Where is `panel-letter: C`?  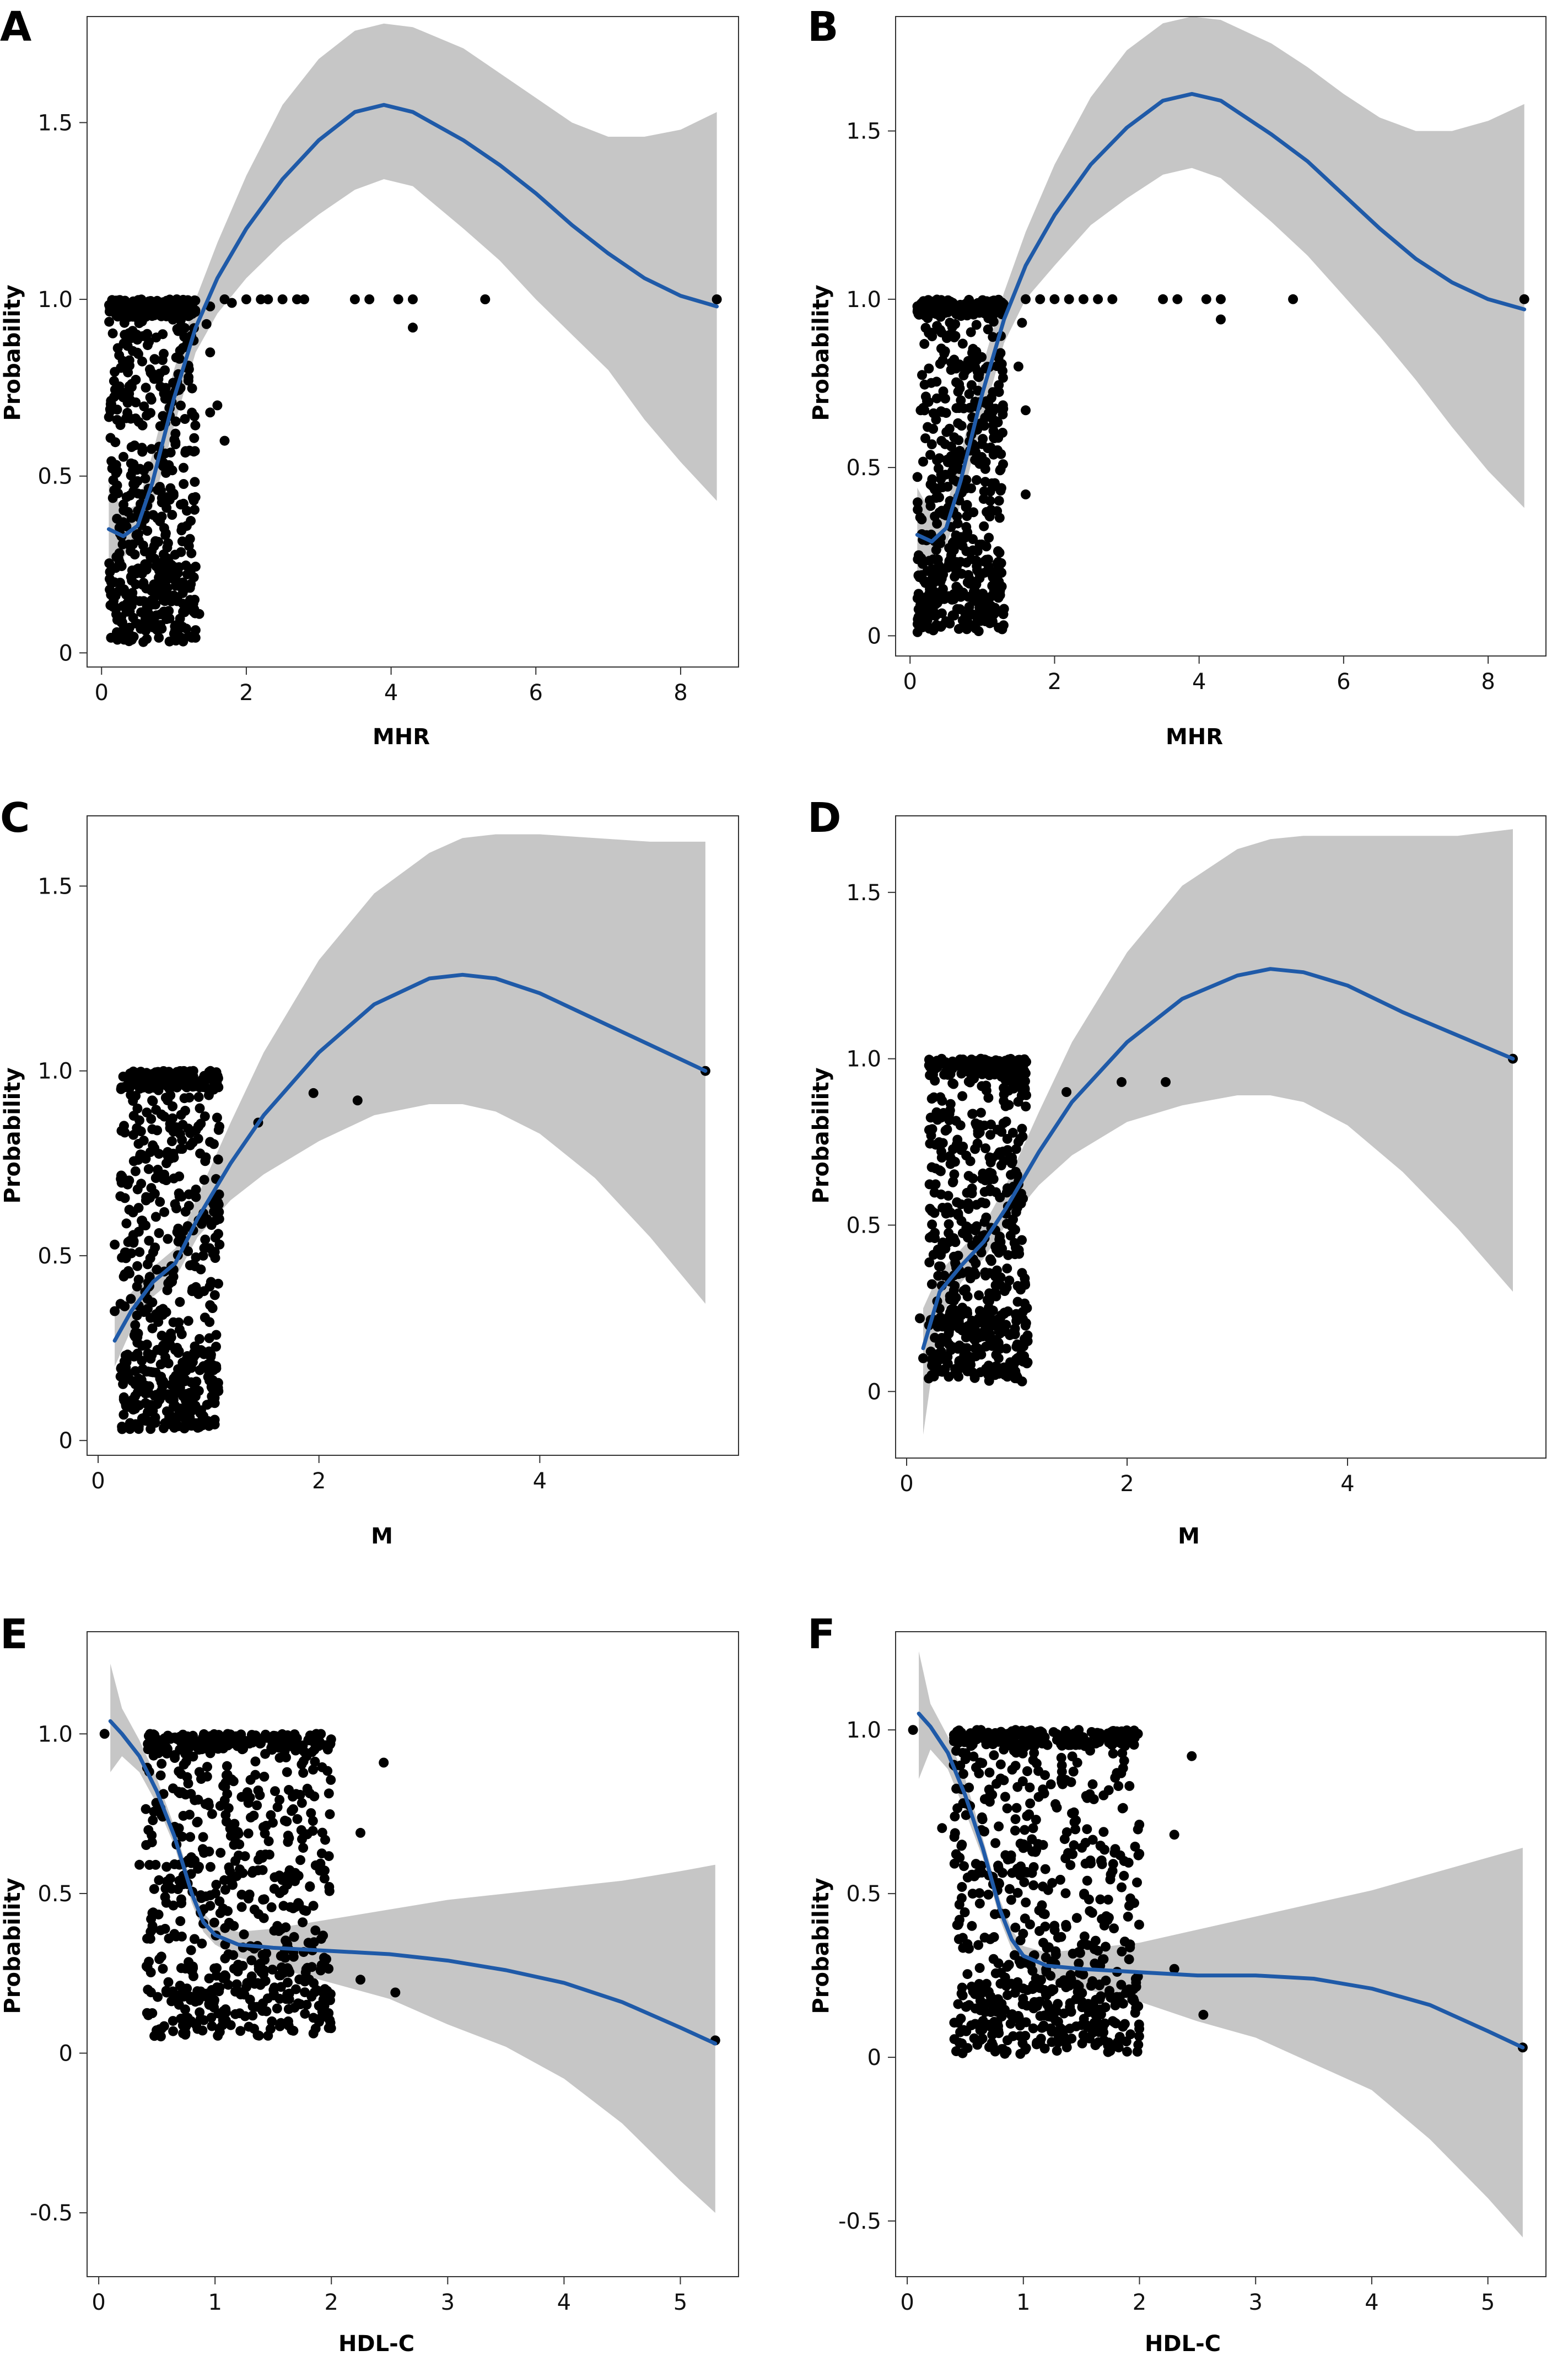
panel-letter: C is located at coordinates (15, 818).